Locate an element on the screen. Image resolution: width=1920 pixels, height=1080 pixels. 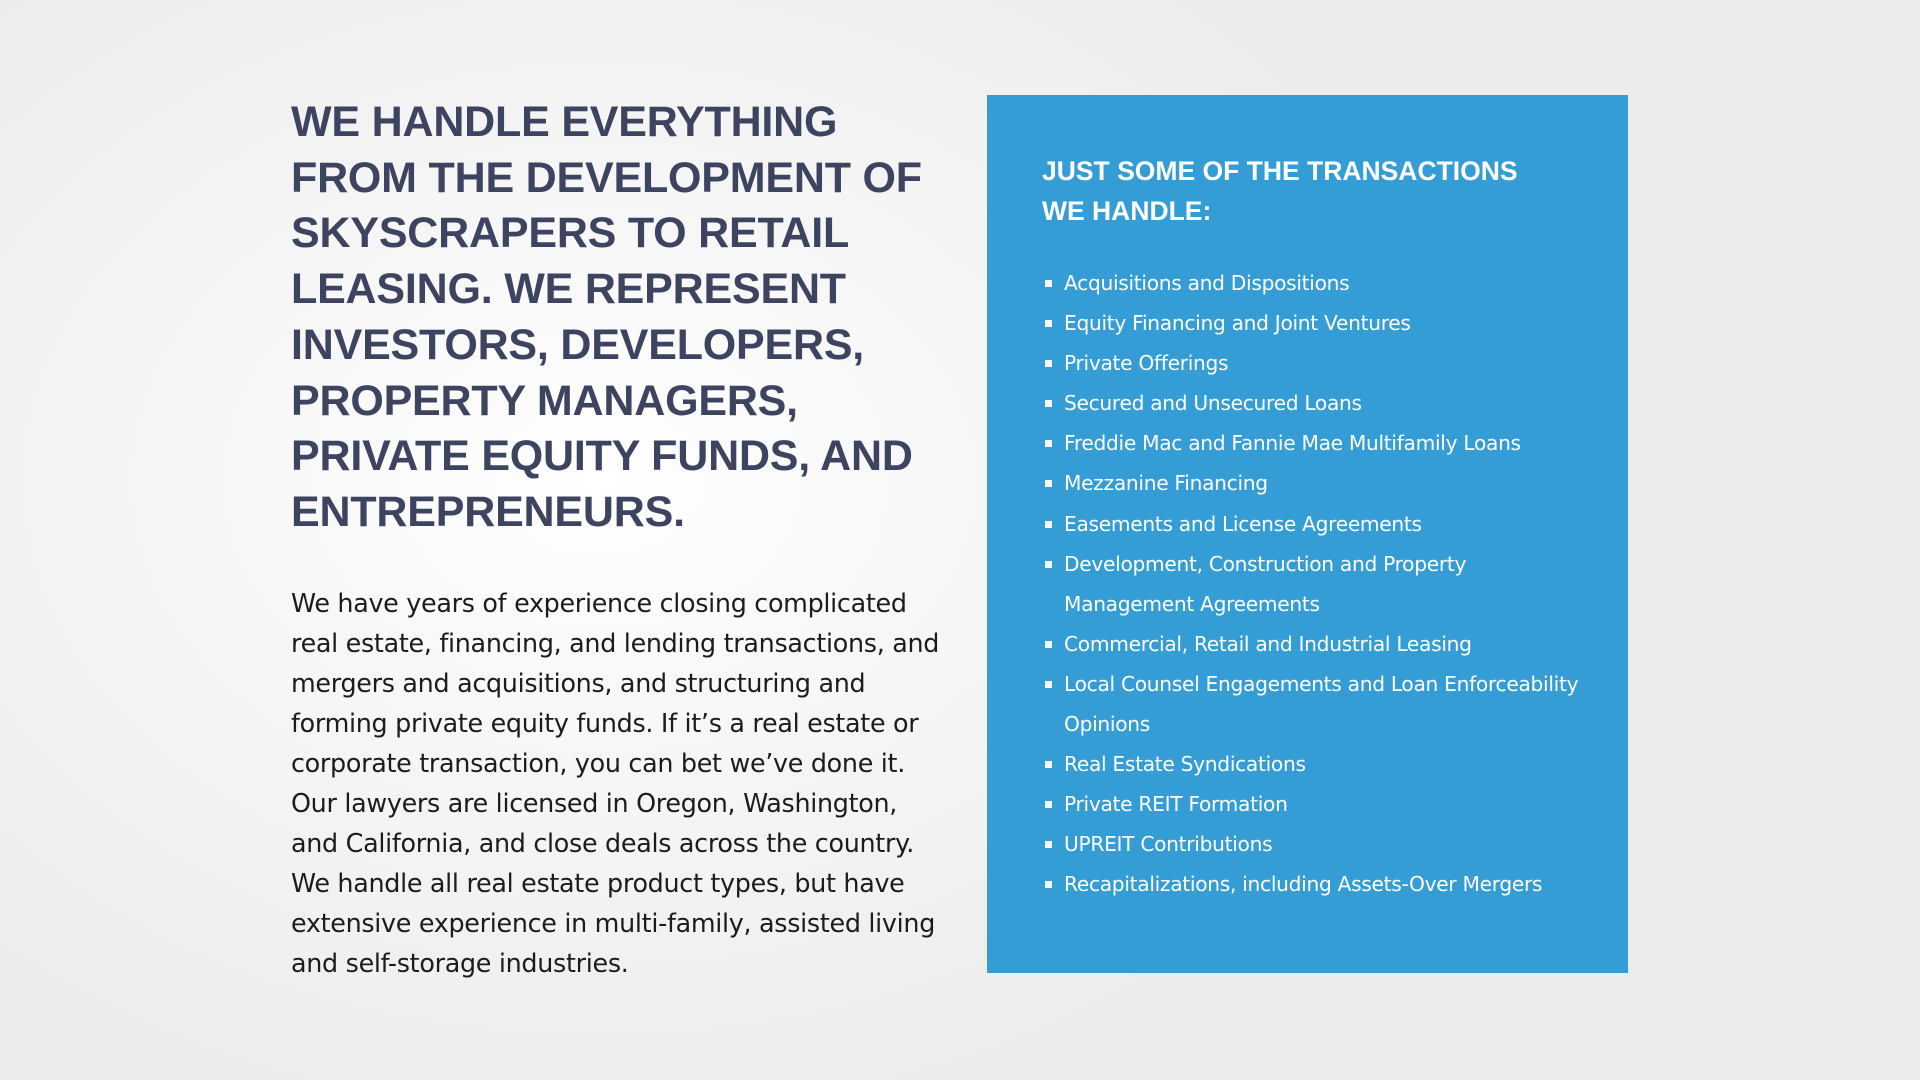
list-item: Easements and License Agreements is located at coordinates (1313, 524).